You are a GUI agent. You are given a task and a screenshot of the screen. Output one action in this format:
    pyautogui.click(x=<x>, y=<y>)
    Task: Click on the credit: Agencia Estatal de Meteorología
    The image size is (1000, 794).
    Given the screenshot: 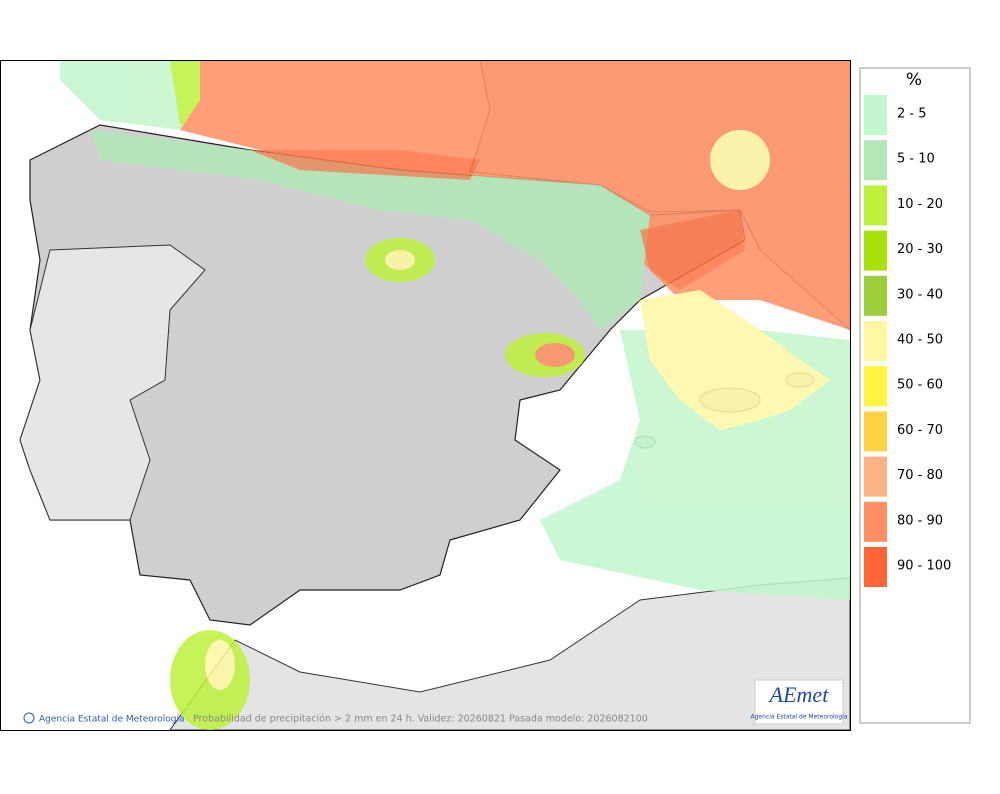 What is the action you would take?
    pyautogui.click(x=112, y=720)
    